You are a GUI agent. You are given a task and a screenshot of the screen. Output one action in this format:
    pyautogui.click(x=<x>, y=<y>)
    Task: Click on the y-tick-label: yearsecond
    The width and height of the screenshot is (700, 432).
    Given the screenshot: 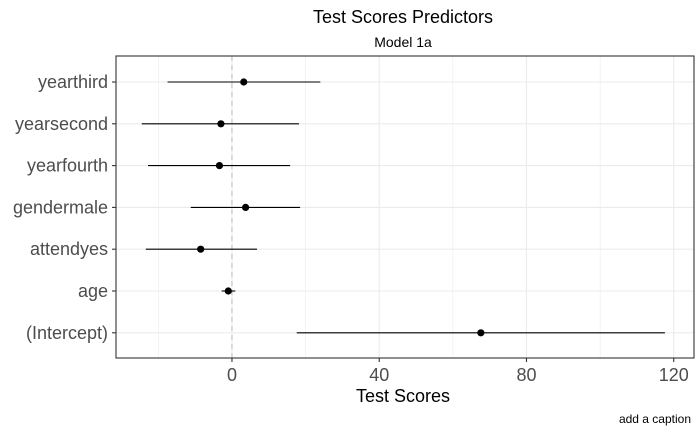 What is the action you would take?
    pyautogui.click(x=61, y=124)
    